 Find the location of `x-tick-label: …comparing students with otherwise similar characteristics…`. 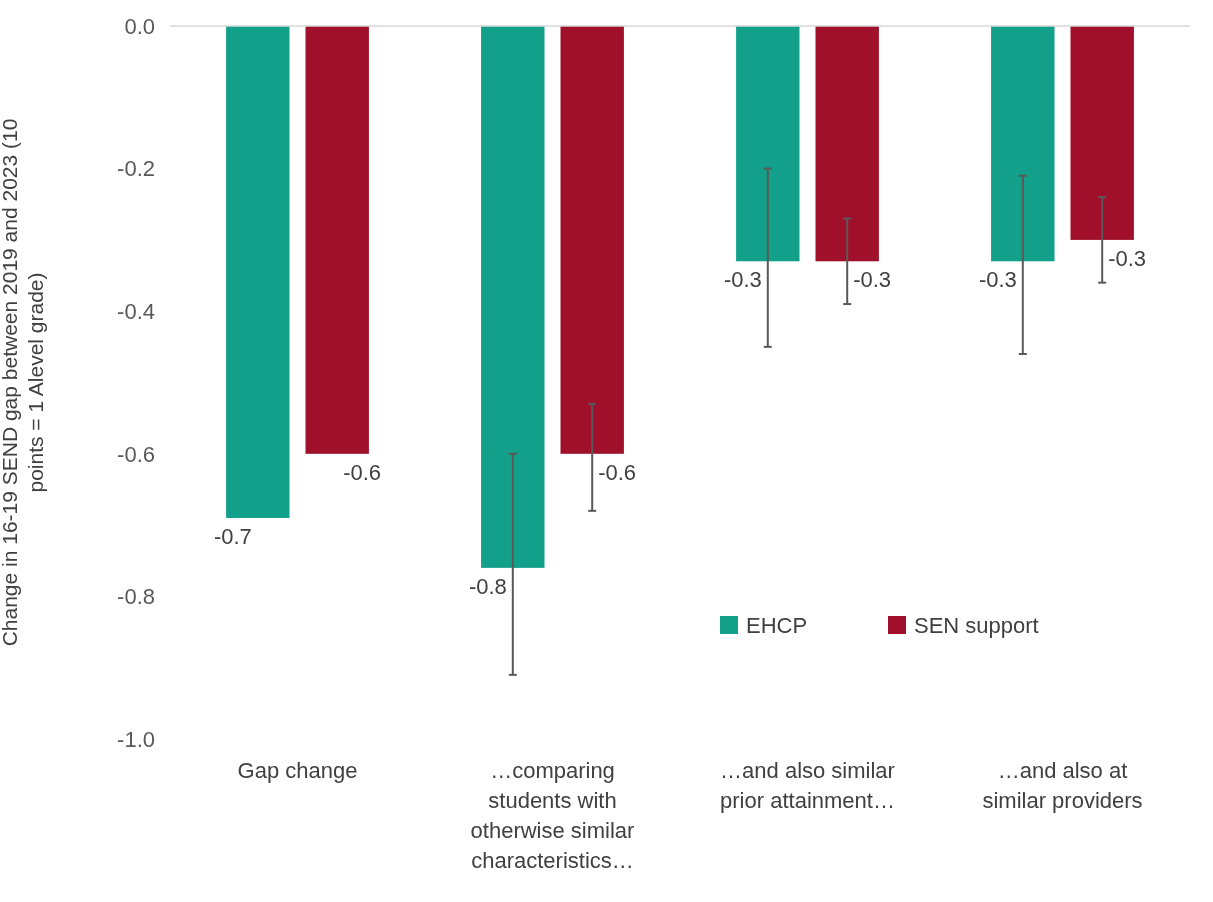

x-tick-label: …comparing students with otherwise similar characteristics… is located at coordinates (552, 815).